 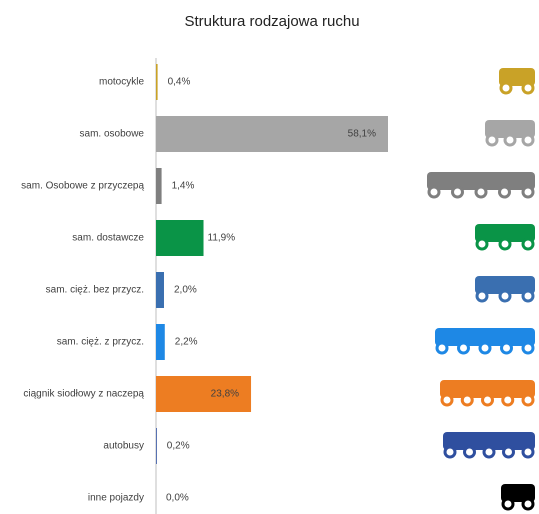 I want to click on y-tick-label: motocykle, so click(x=121, y=82).